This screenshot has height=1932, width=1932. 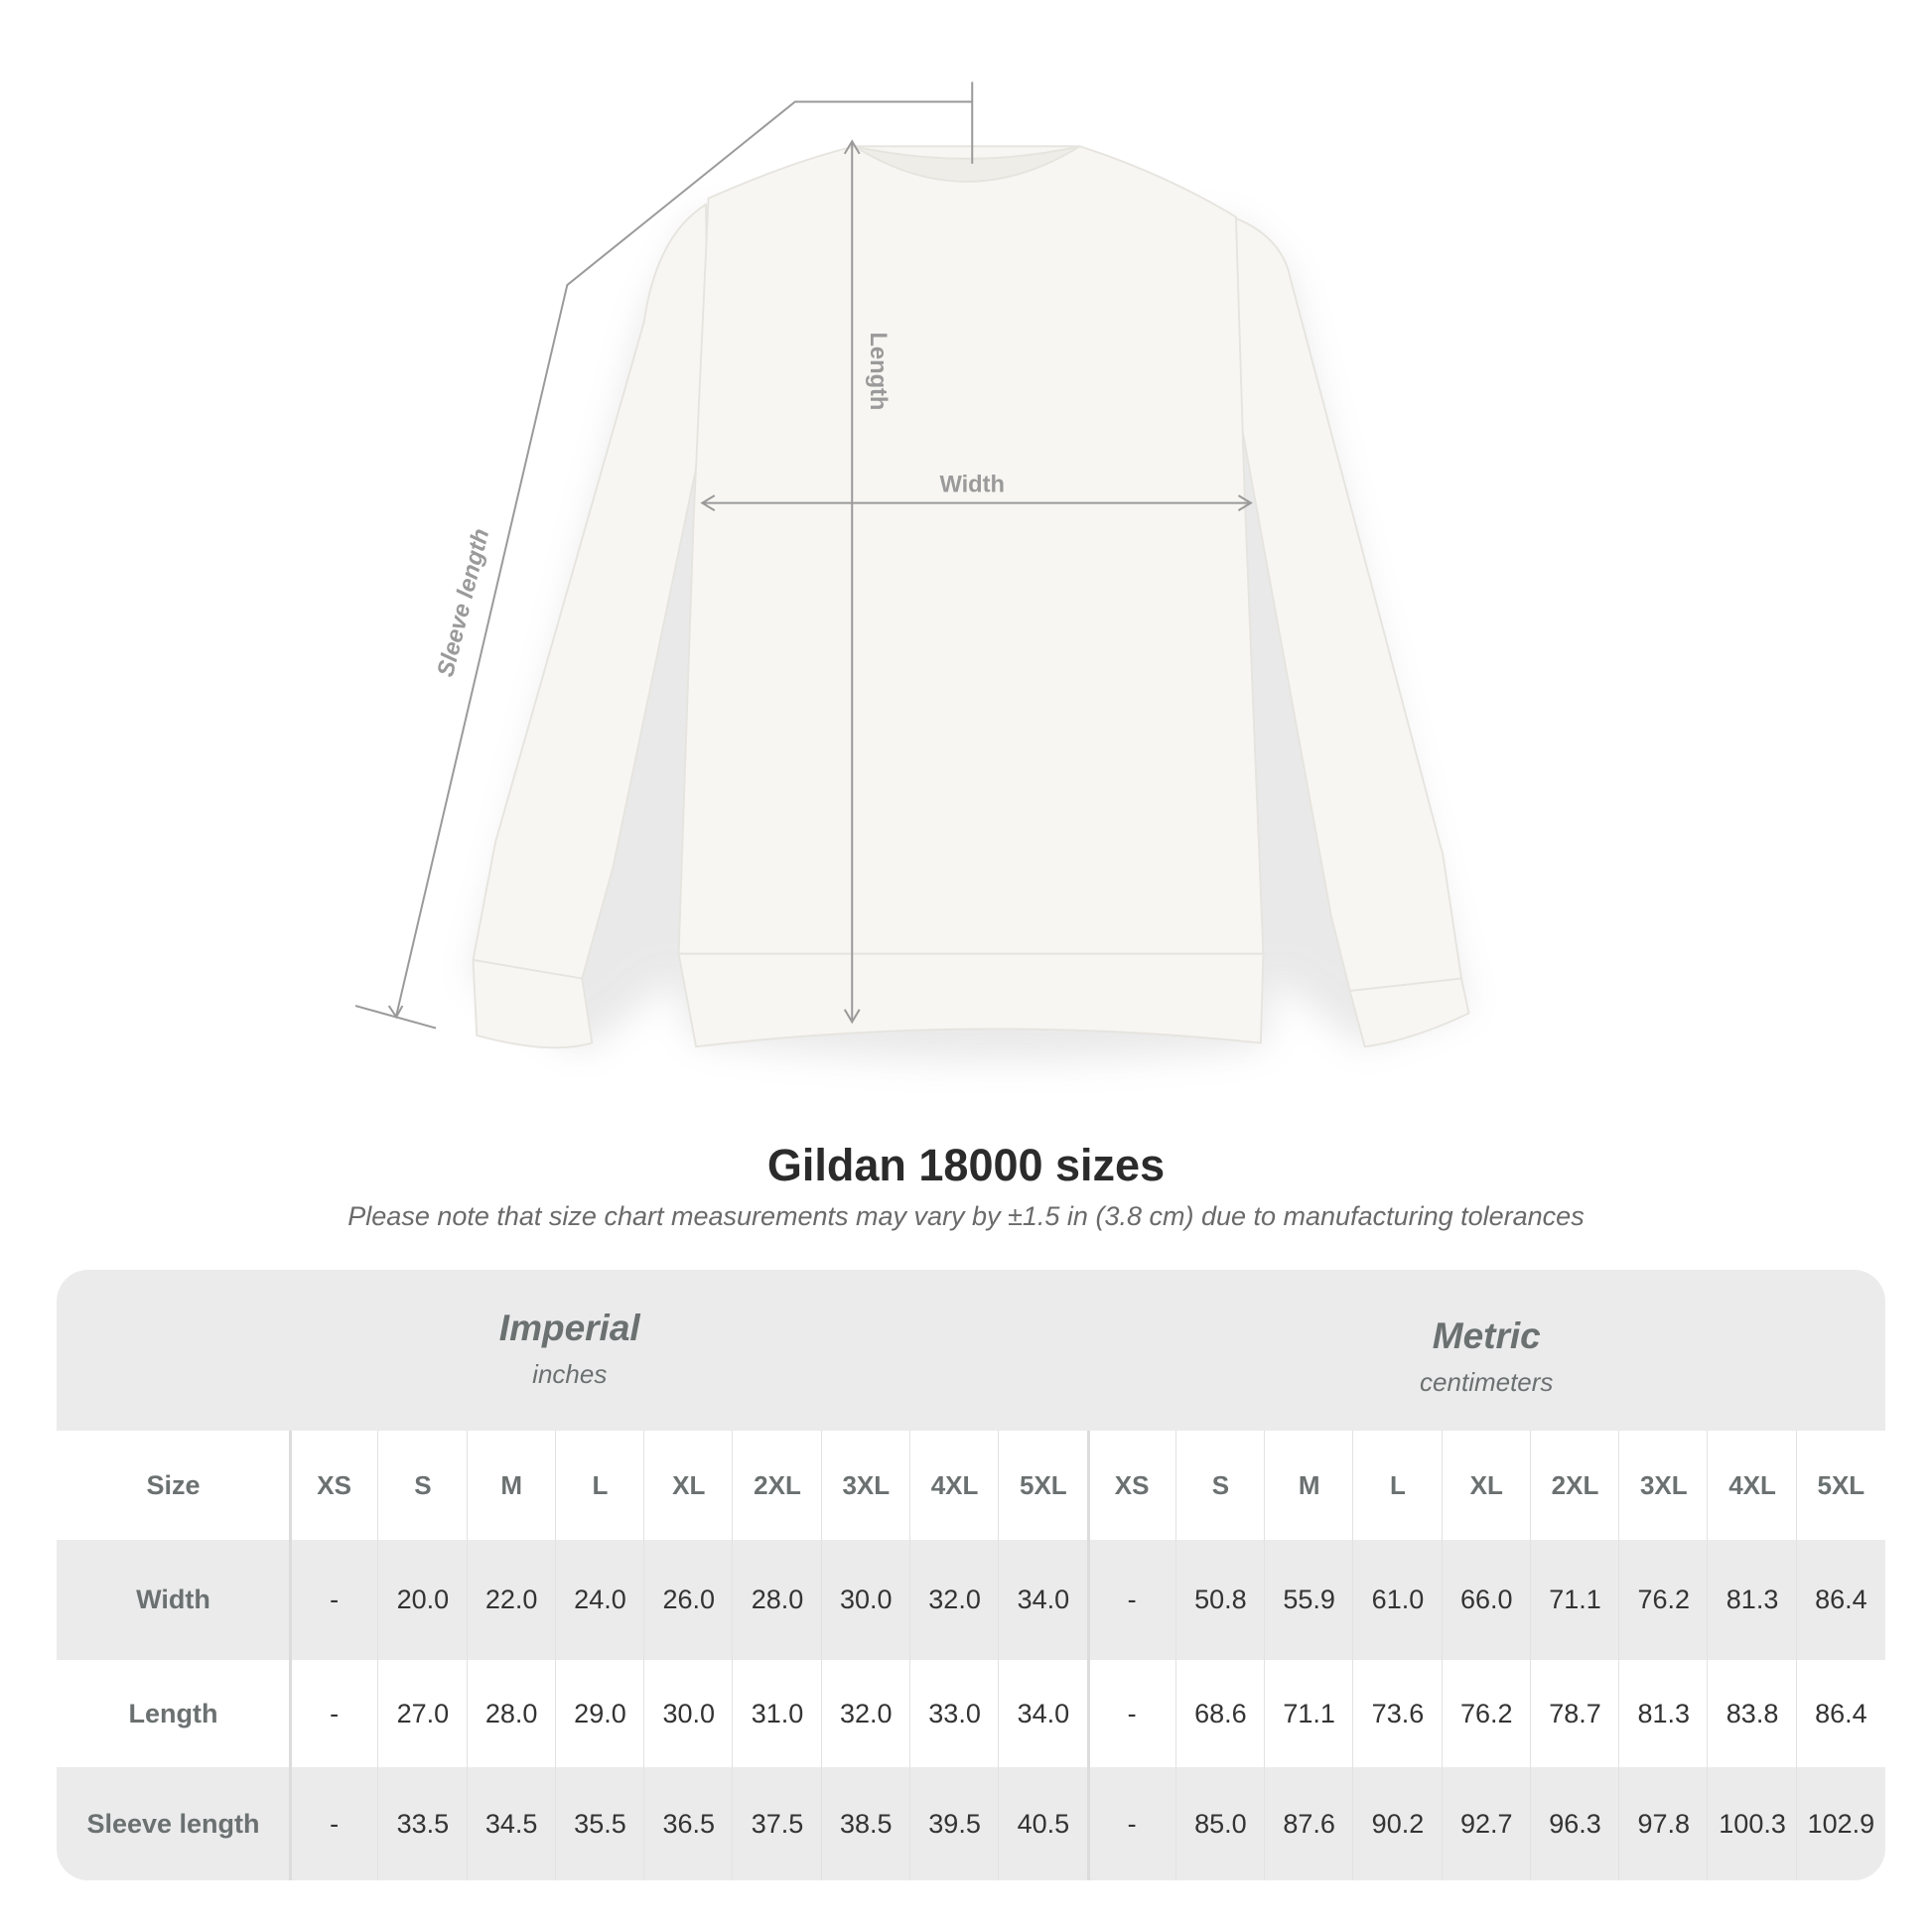 I want to click on row-label: Length, so click(x=173, y=1713).